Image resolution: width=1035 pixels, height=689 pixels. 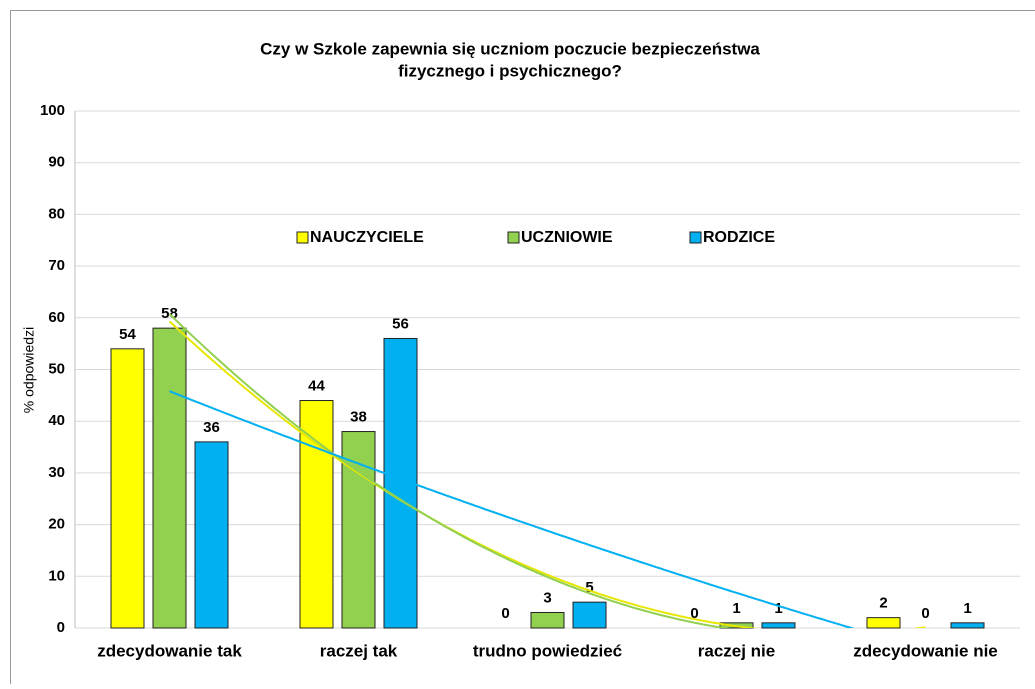 What do you see at coordinates (56, 472) in the screenshot?
I see `y-tick-label: 30` at bounding box center [56, 472].